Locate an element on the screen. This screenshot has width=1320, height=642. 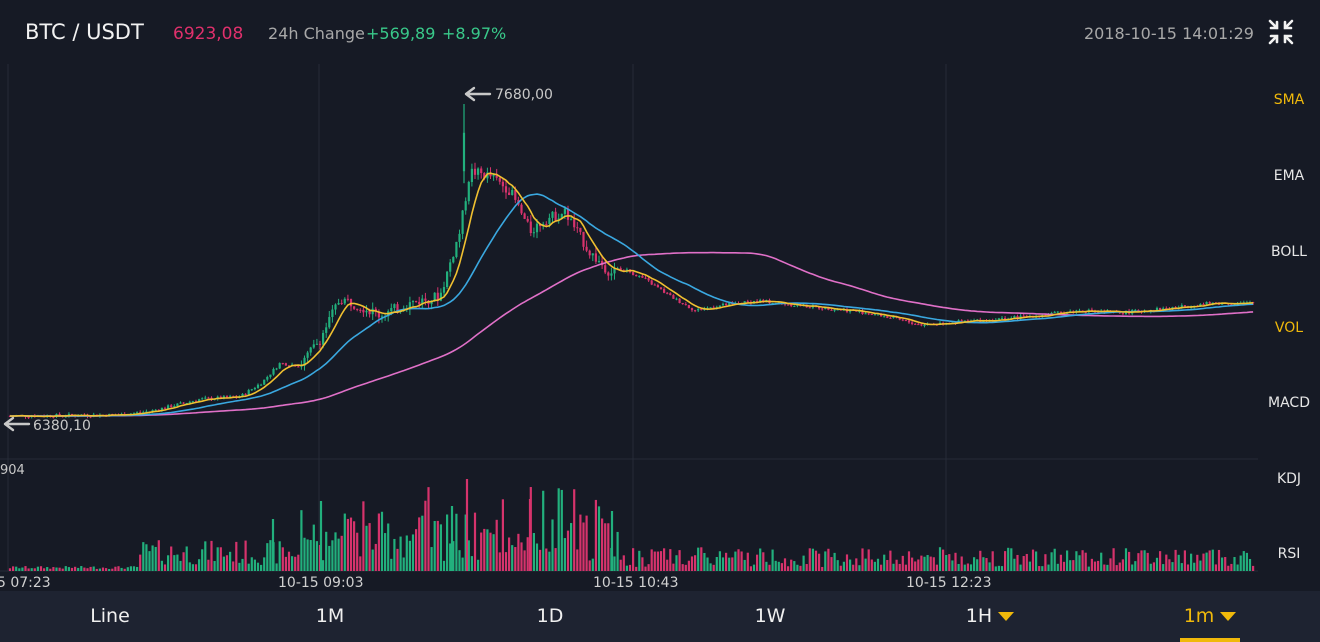
timeframe-label: 1M is located at coordinates (330, 616).